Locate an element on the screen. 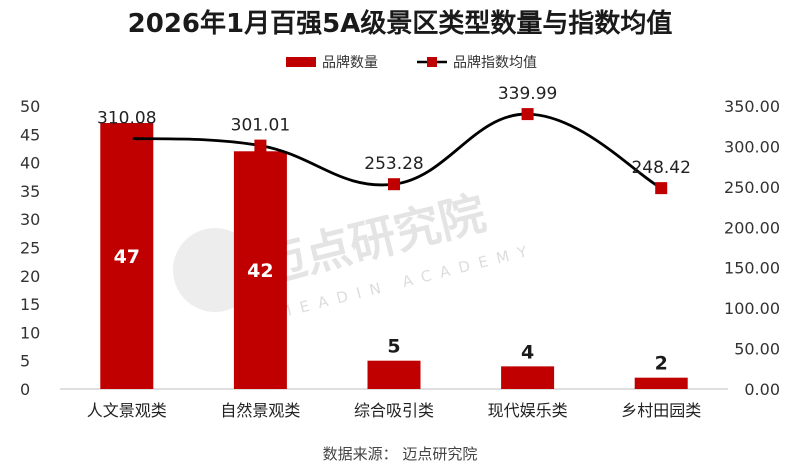  right-axis-tick: 150.00 is located at coordinates (752, 268).